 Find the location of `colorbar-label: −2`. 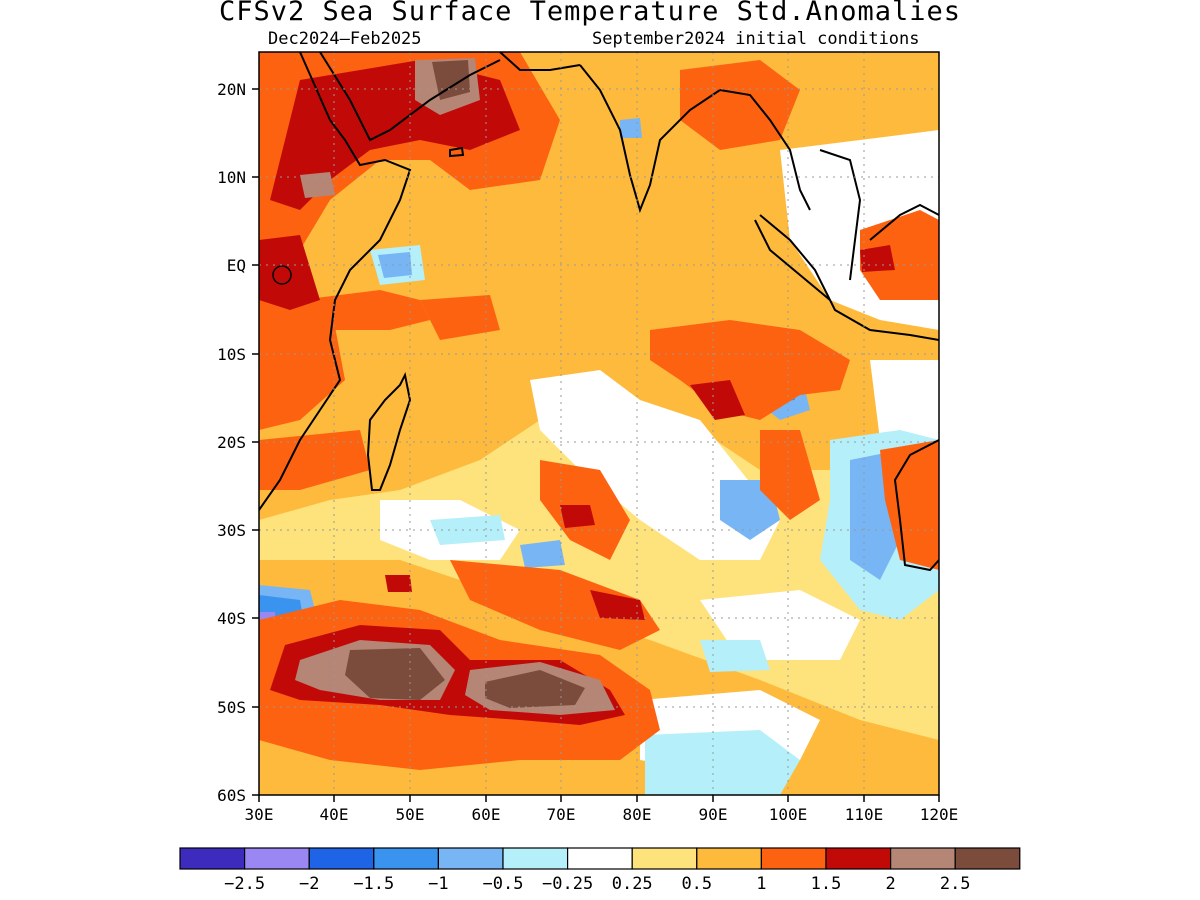

colorbar-label: −2 is located at coordinates (309, 884).